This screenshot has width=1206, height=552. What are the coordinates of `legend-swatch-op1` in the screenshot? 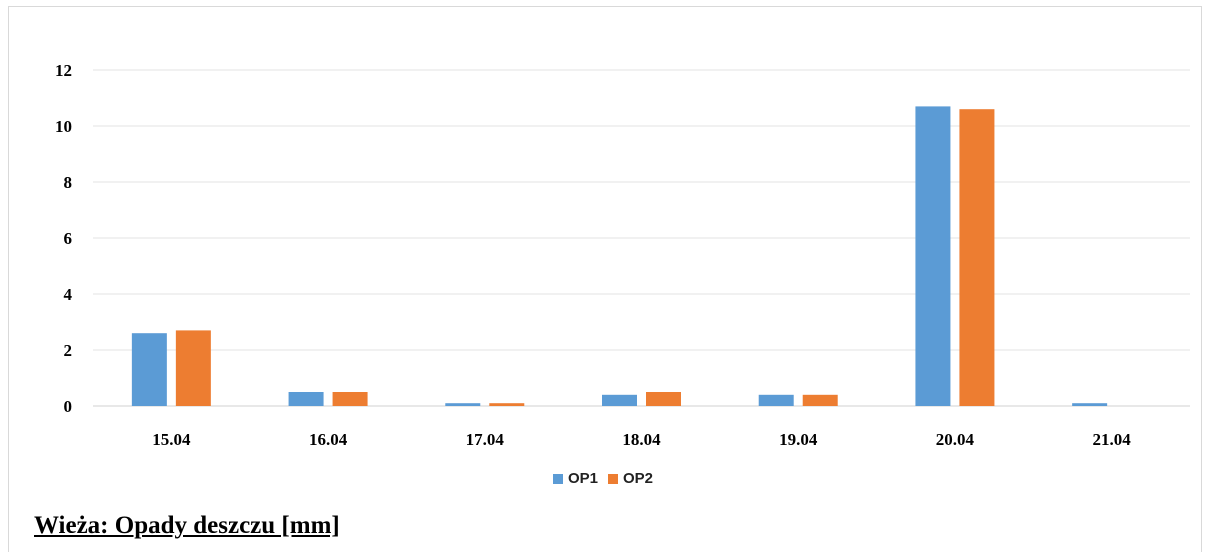 It's located at (557, 478).